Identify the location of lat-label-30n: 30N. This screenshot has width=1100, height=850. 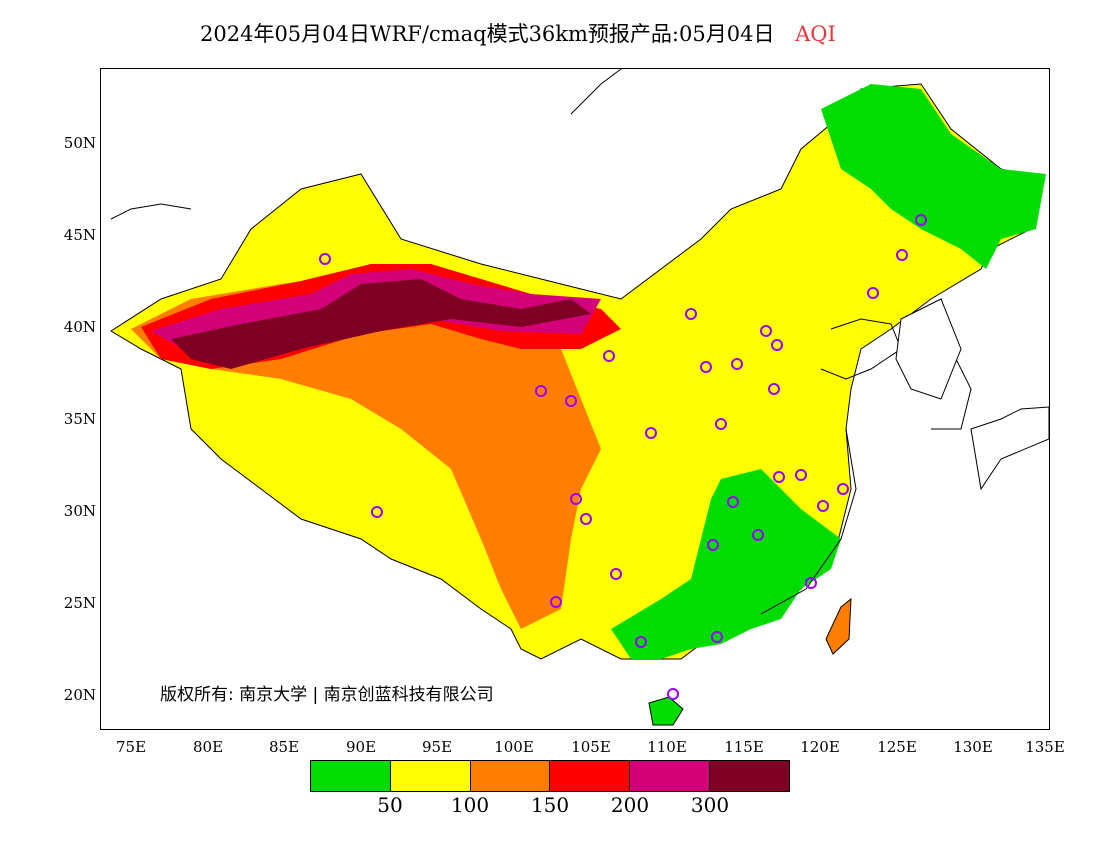
(79, 511).